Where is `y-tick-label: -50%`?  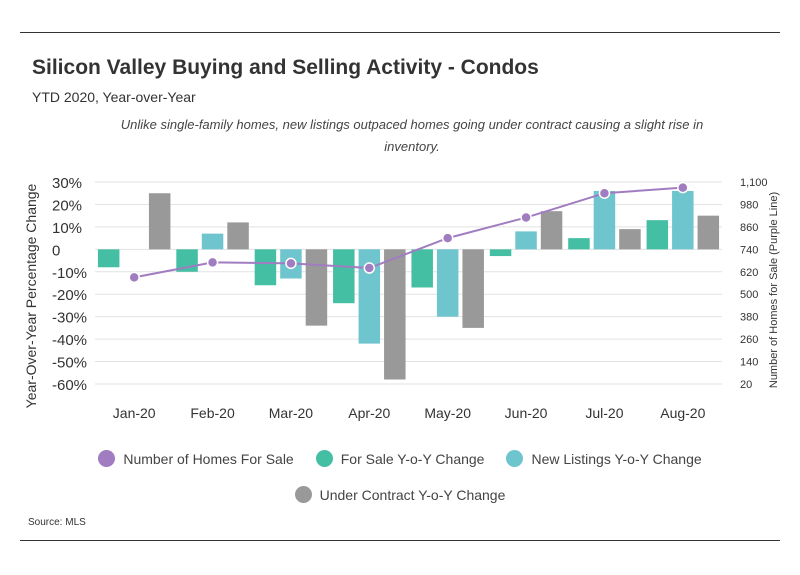
y-tick-label: -50% is located at coordinates (69, 363).